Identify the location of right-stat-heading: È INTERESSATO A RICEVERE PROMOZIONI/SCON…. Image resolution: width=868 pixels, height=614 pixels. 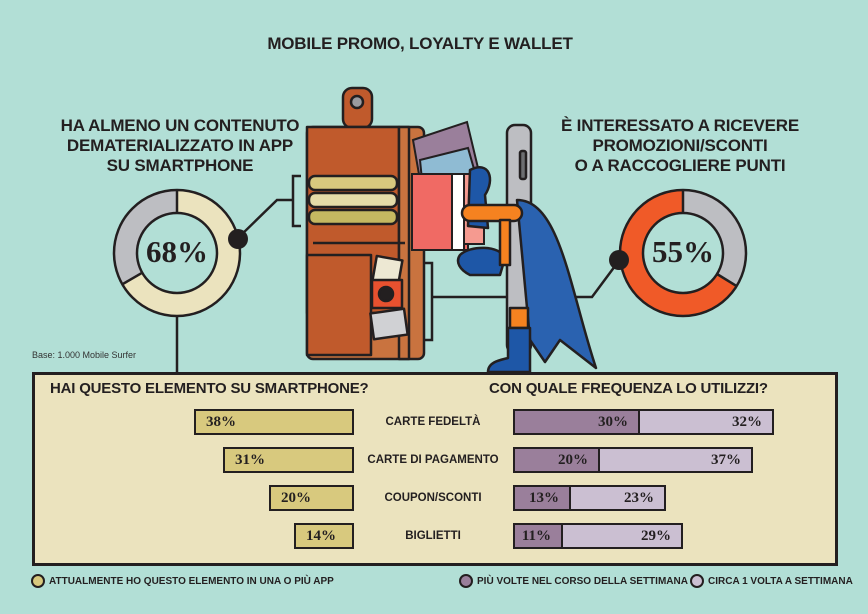
(680, 146).